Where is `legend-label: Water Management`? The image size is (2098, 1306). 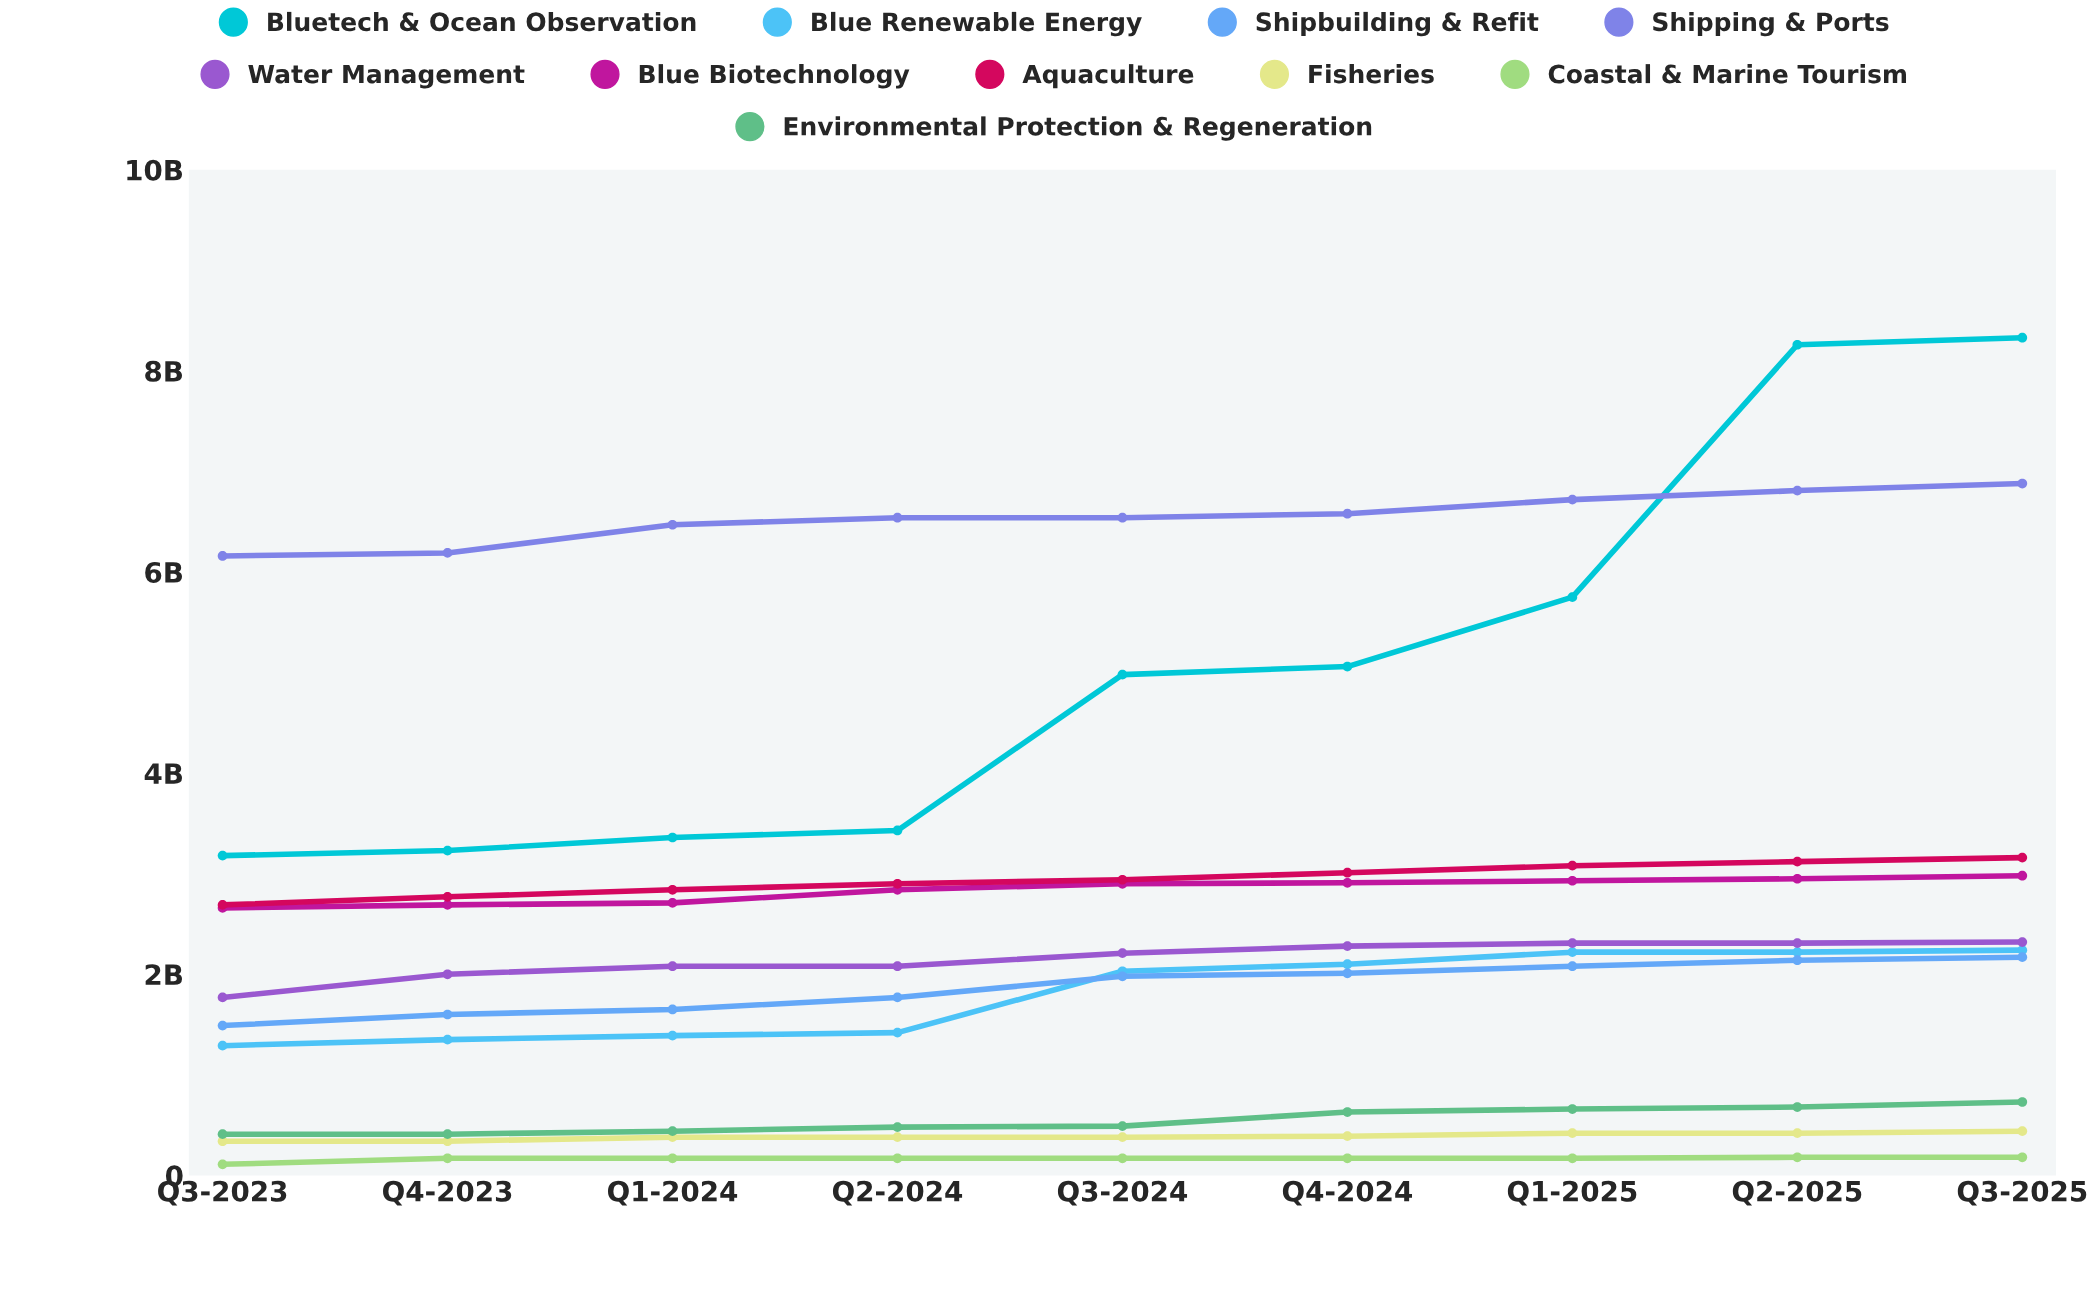 legend-label: Water Management is located at coordinates (386, 76).